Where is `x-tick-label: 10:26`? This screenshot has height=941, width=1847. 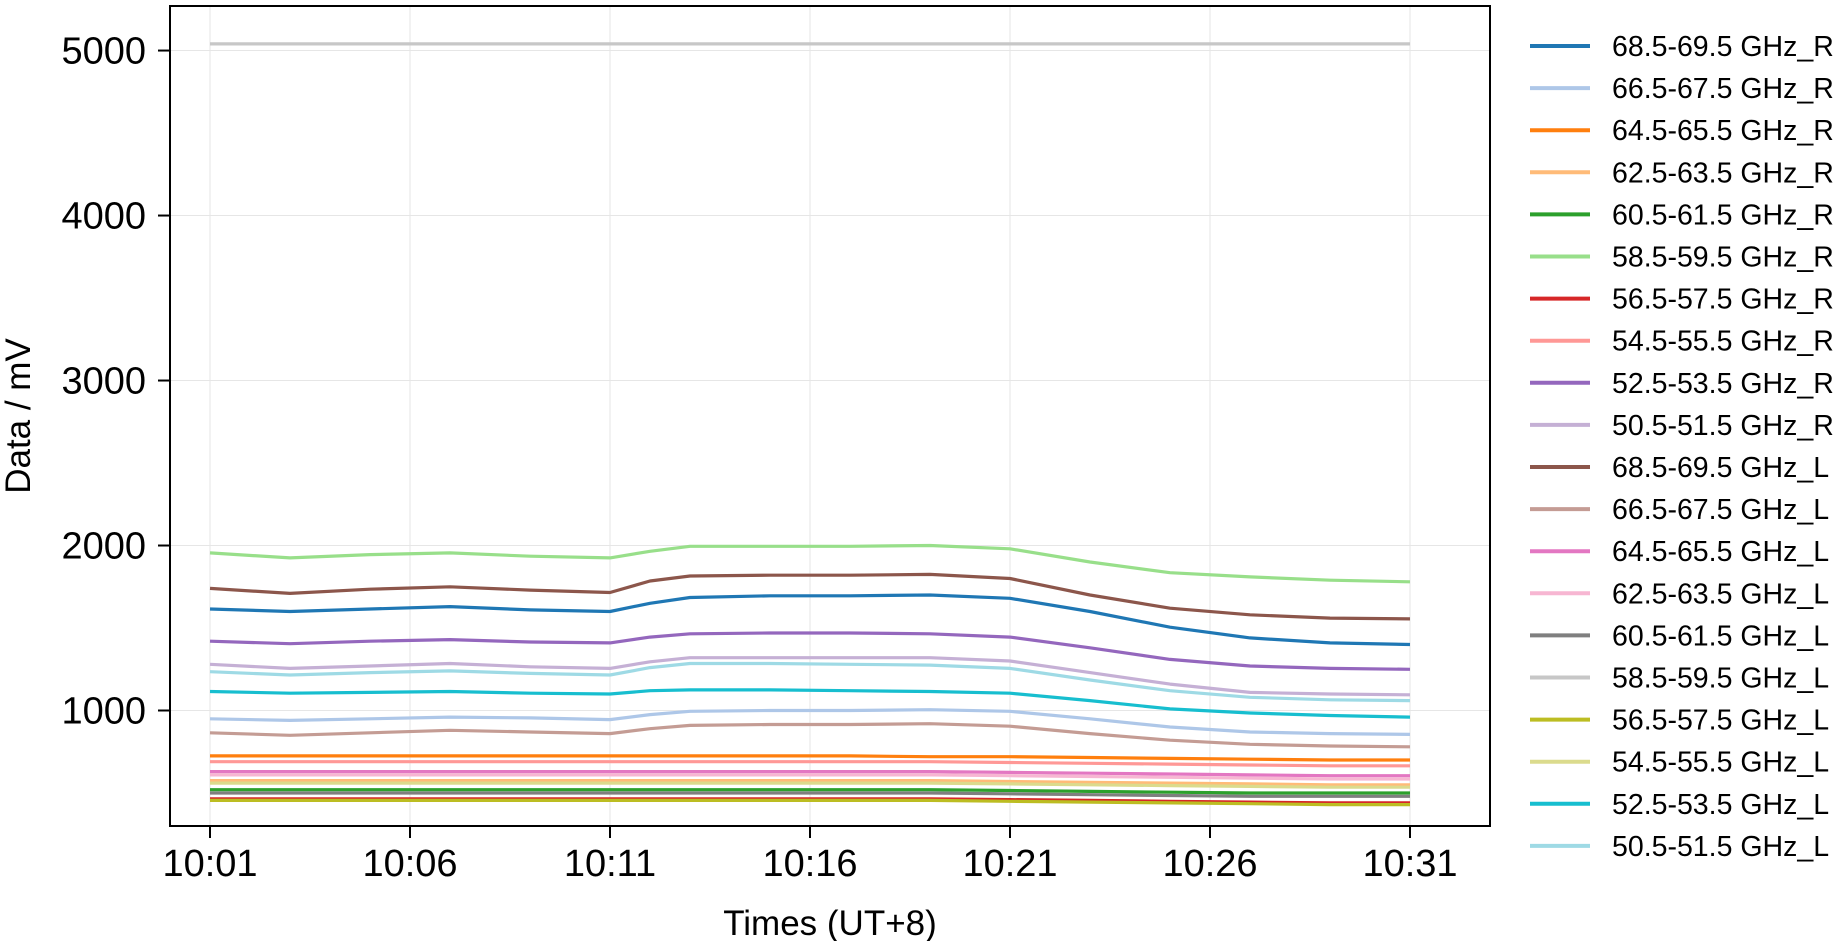
x-tick-label: 10:26 is located at coordinates (1209, 864).